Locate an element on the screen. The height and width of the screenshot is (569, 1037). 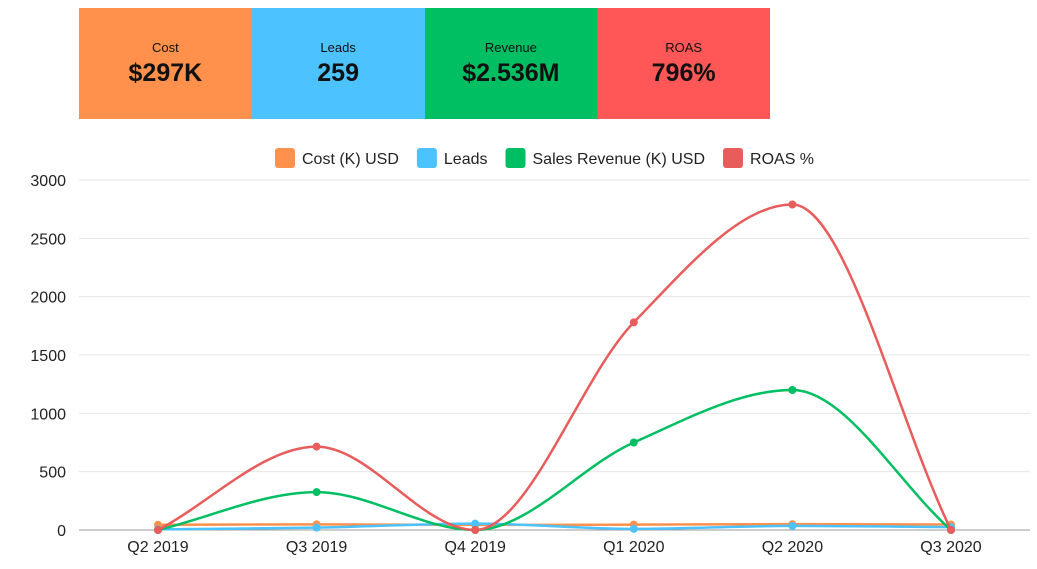
legend-item-leads: Leads is located at coordinates (452, 158).